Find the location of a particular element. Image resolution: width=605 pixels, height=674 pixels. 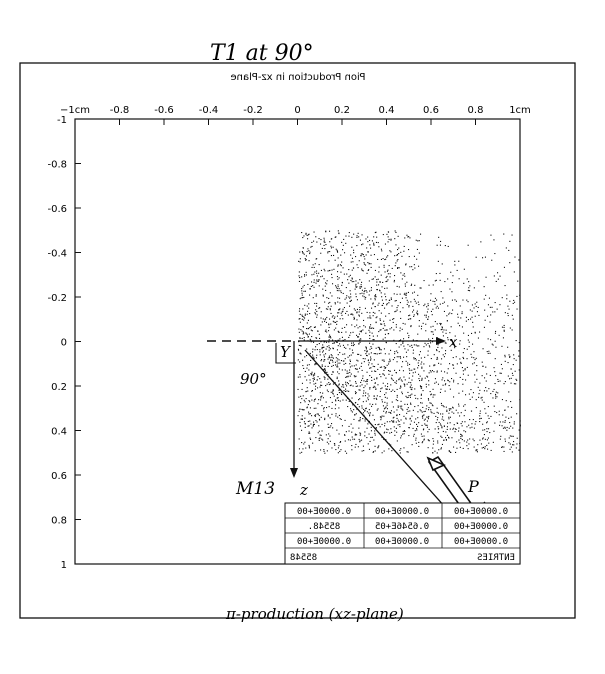

caption: π-production (xz-plane) is located at coordinates (314, 614).